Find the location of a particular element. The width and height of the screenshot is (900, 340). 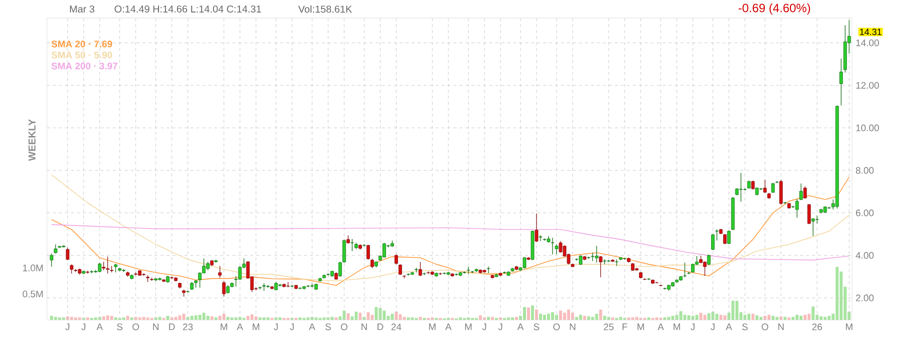

text: SMA 50 · 5.90 is located at coordinates (81, 55).